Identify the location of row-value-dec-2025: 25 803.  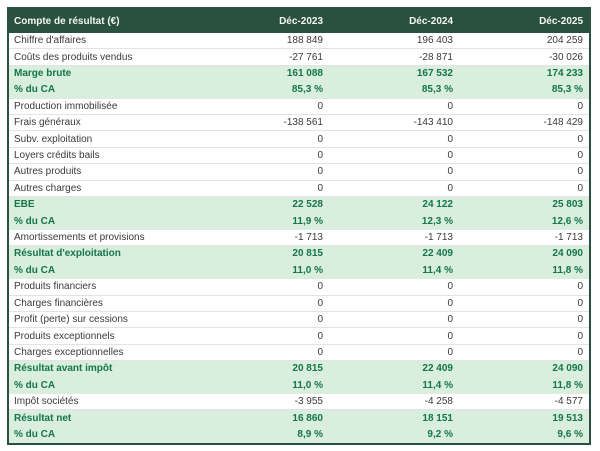
(567, 205).